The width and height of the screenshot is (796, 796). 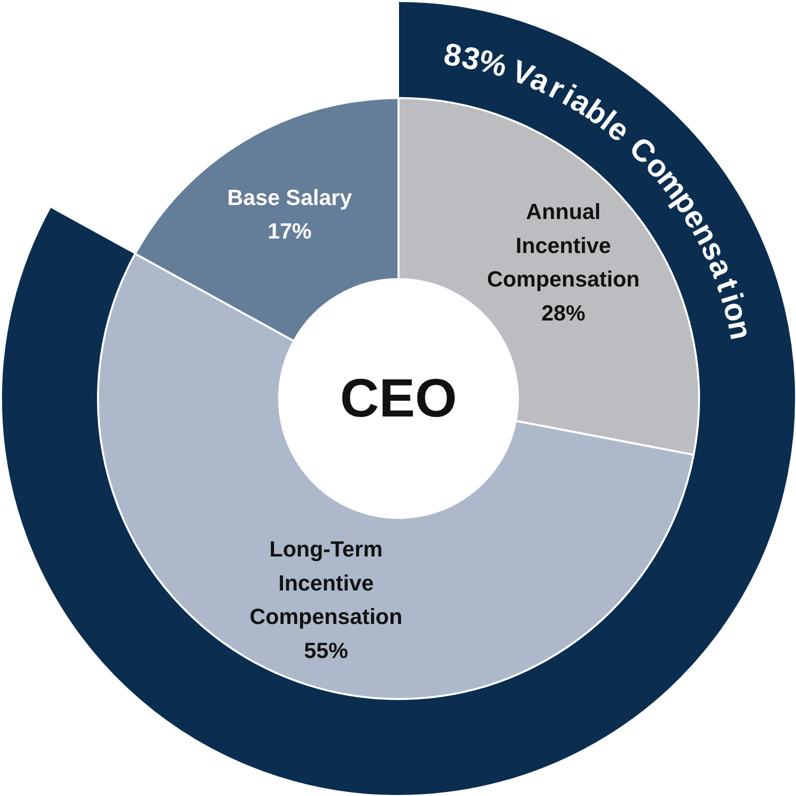 I want to click on text: CEO, so click(x=399, y=398).